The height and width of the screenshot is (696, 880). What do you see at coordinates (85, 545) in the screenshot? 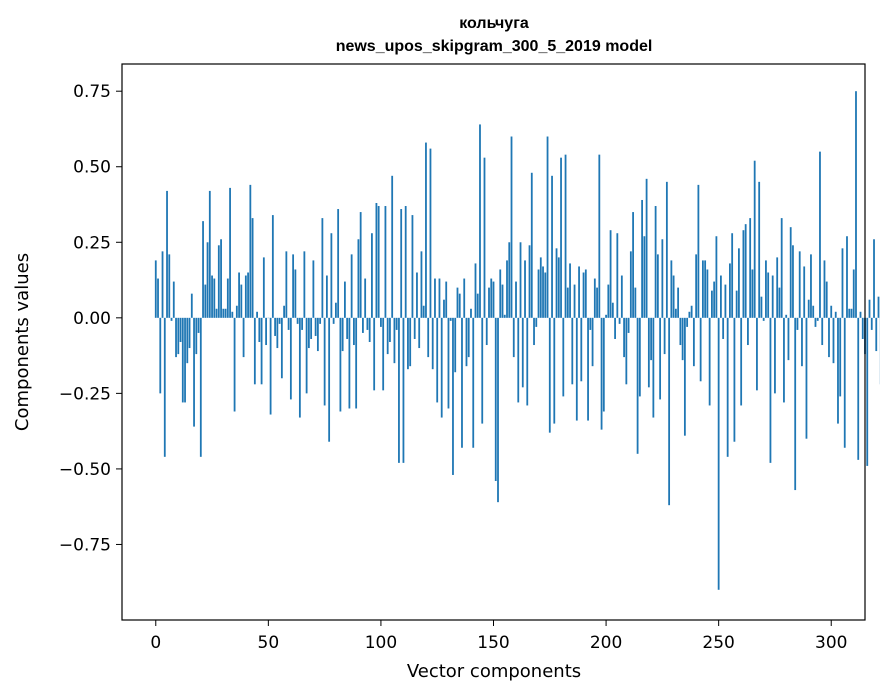
I see `y-tick-label-0: −0.75` at bounding box center [85, 545].